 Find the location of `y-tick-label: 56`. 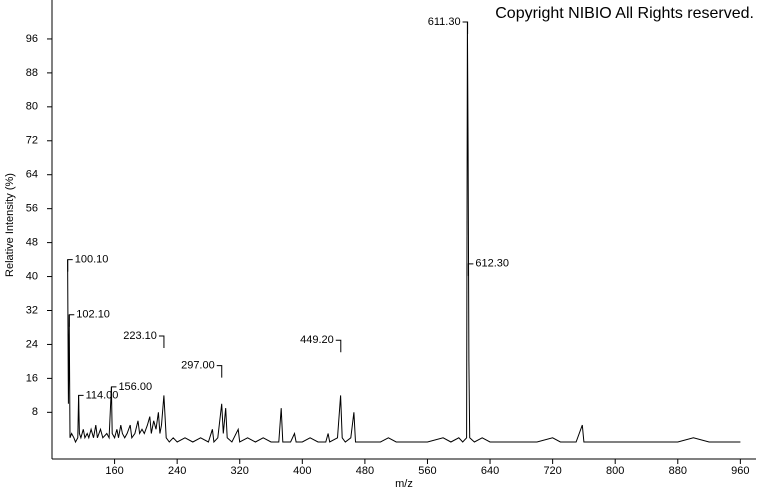

y-tick-label: 56 is located at coordinates (32, 209).